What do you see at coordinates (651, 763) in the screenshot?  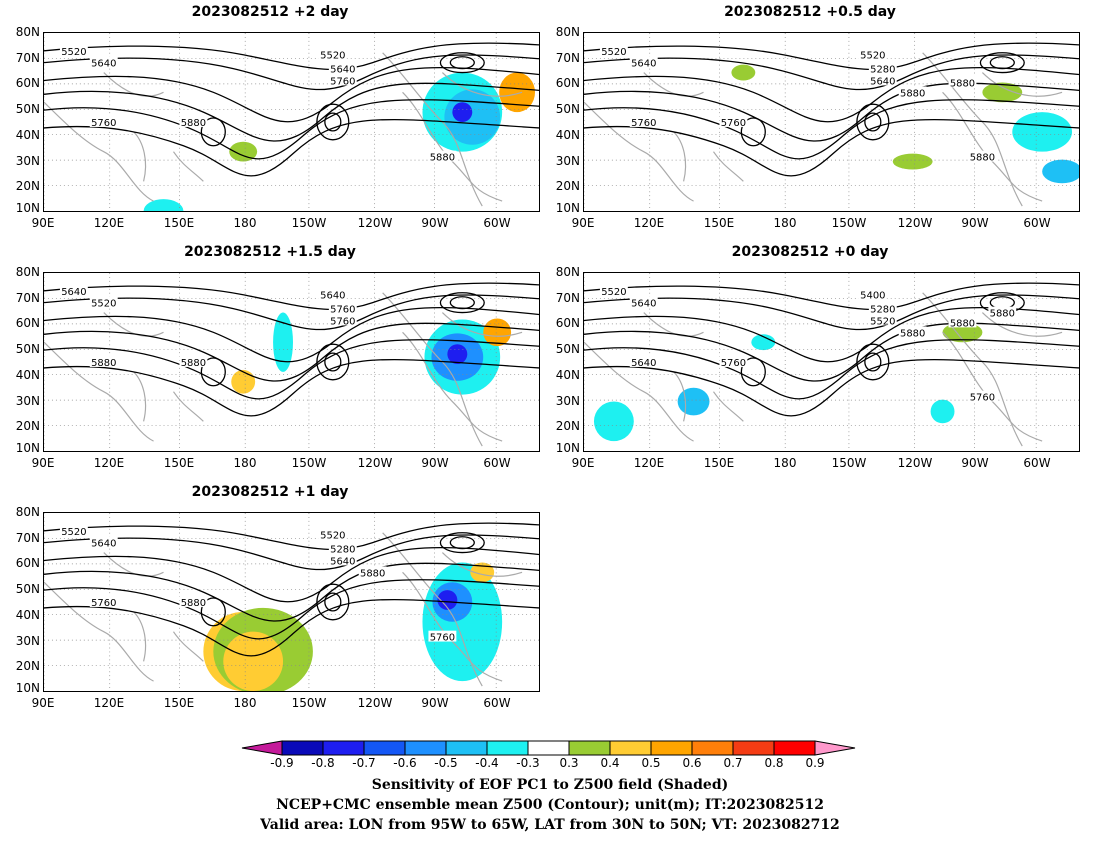 I see `colorbar-level-label: 0.5` at bounding box center [651, 763].